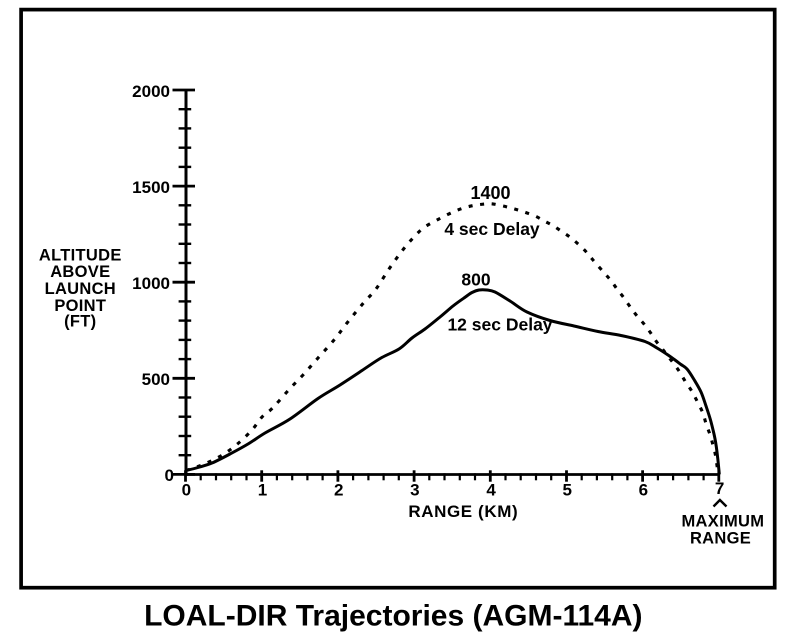  Describe the element at coordinates (80, 322) in the screenshot. I see `svg-text: (FT)` at that location.